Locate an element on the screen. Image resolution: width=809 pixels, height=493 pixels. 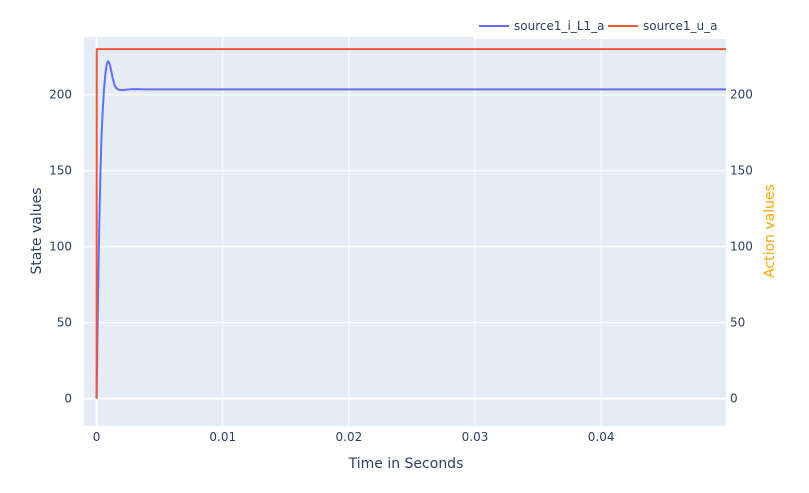
y2-tick-label: 0 is located at coordinates (734, 399).